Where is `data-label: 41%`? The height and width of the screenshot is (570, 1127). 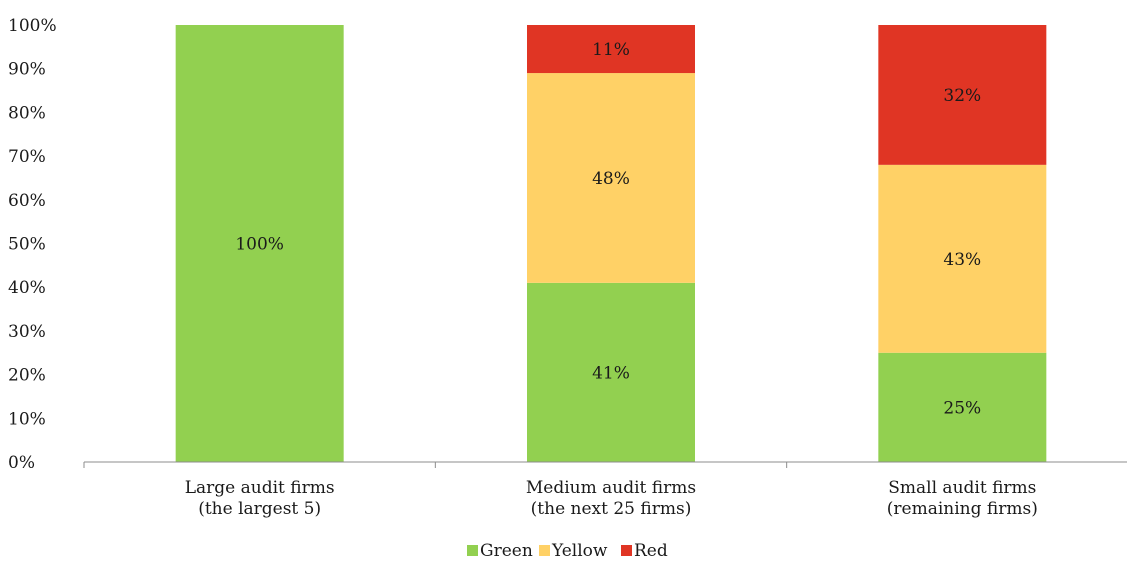 data-label: 41% is located at coordinates (611, 373).